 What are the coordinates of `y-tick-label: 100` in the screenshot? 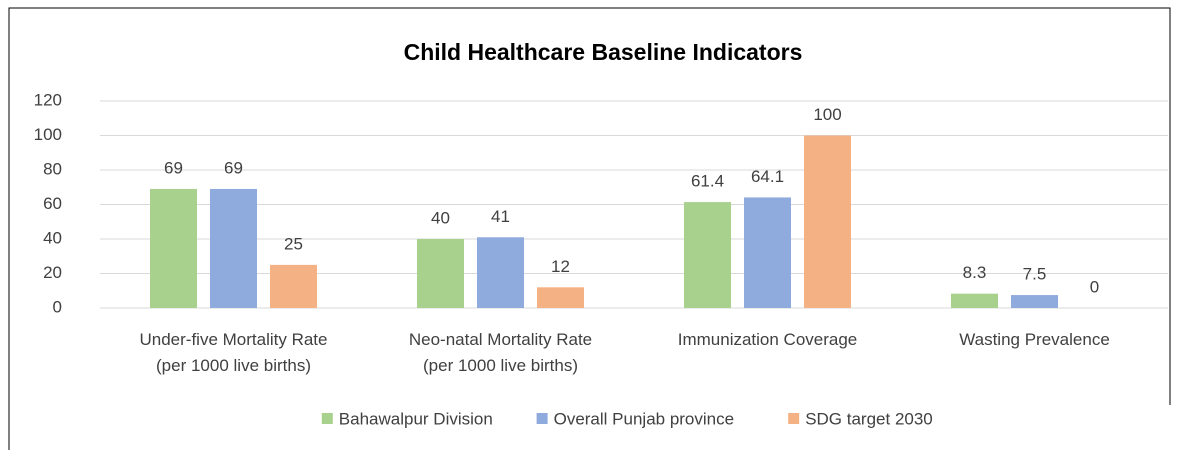 It's located at (48, 134).